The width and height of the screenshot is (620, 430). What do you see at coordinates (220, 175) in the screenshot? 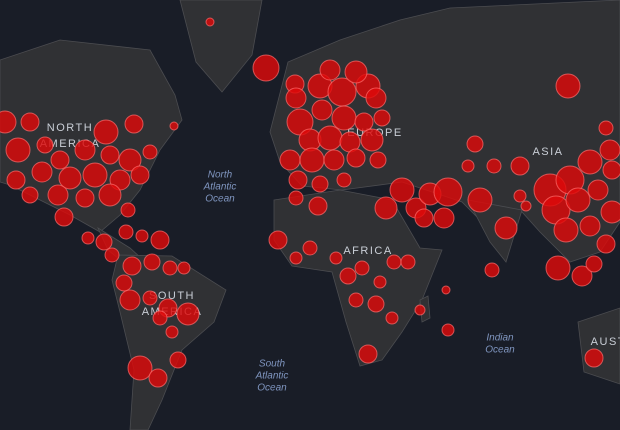
I see `ocean-label: North` at bounding box center [220, 175].